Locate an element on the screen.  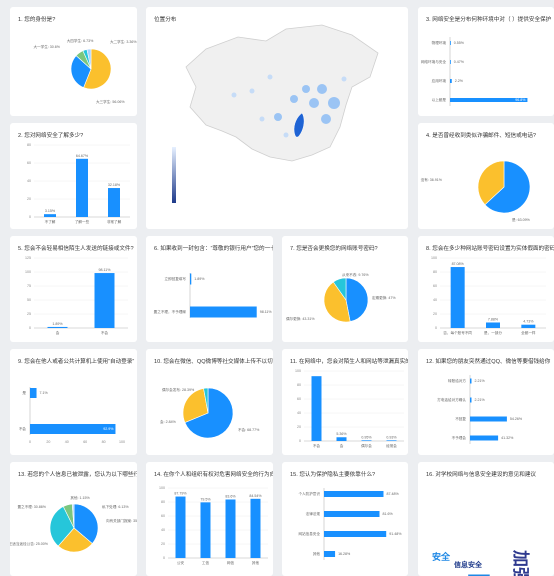
bar-value-label: 32.18% is located at coordinates (114, 185).